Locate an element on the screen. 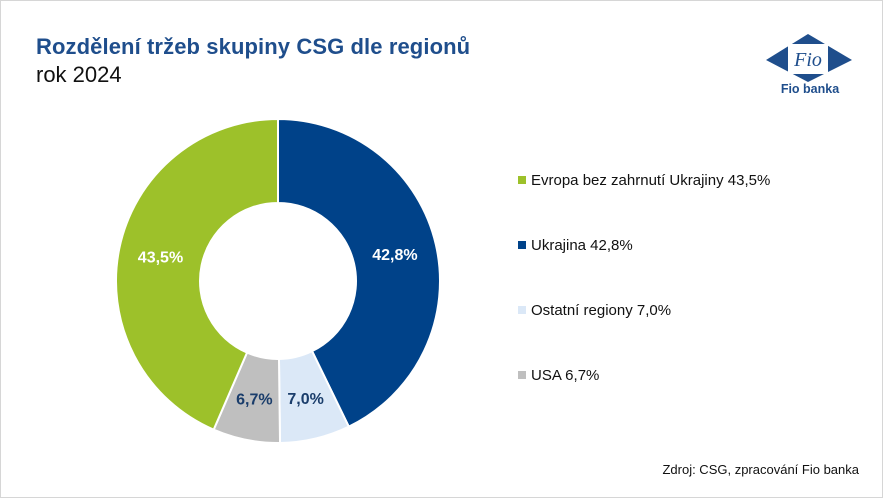 Image resolution: width=883 pixels, height=498 pixels. data-label-2: 6,7% is located at coordinates (254, 400).